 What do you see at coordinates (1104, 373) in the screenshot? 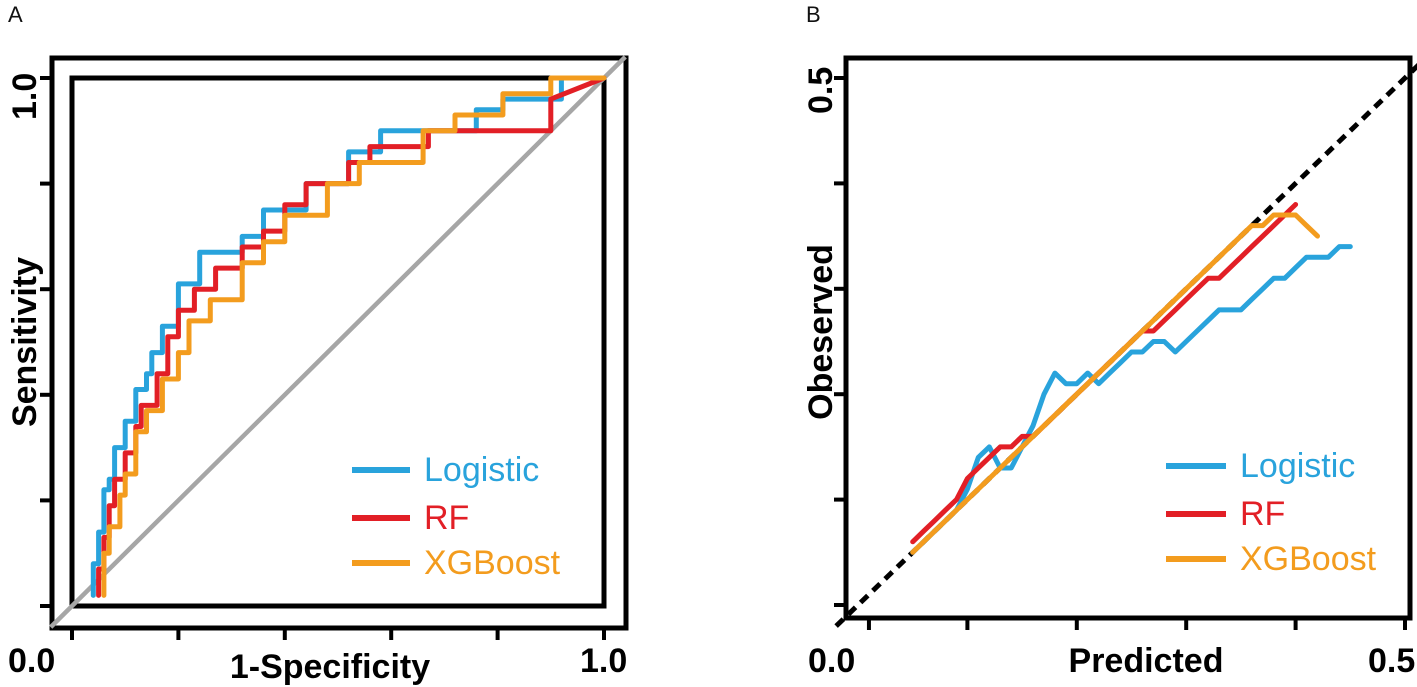
I see `panel-b-series-rf` at bounding box center [1104, 373].